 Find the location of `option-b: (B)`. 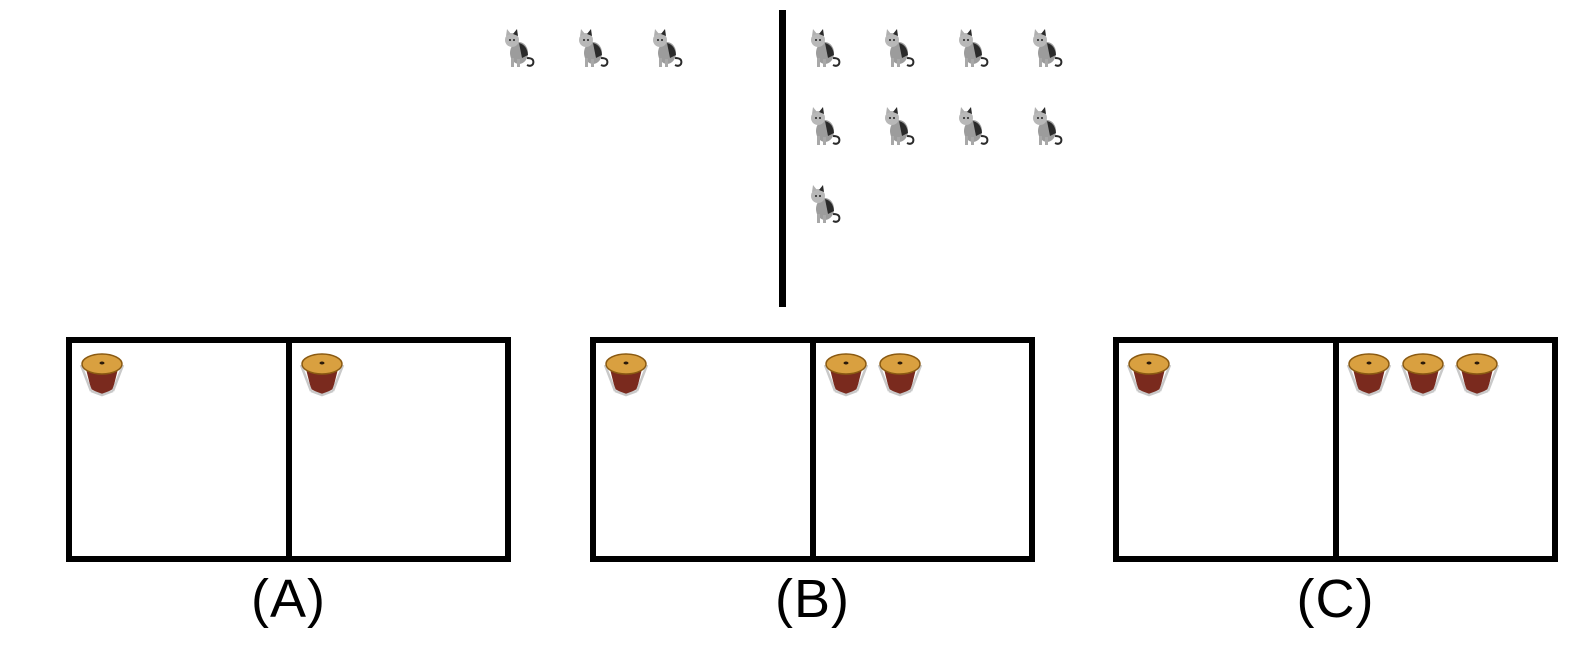

option-b: (B) is located at coordinates (812, 483).